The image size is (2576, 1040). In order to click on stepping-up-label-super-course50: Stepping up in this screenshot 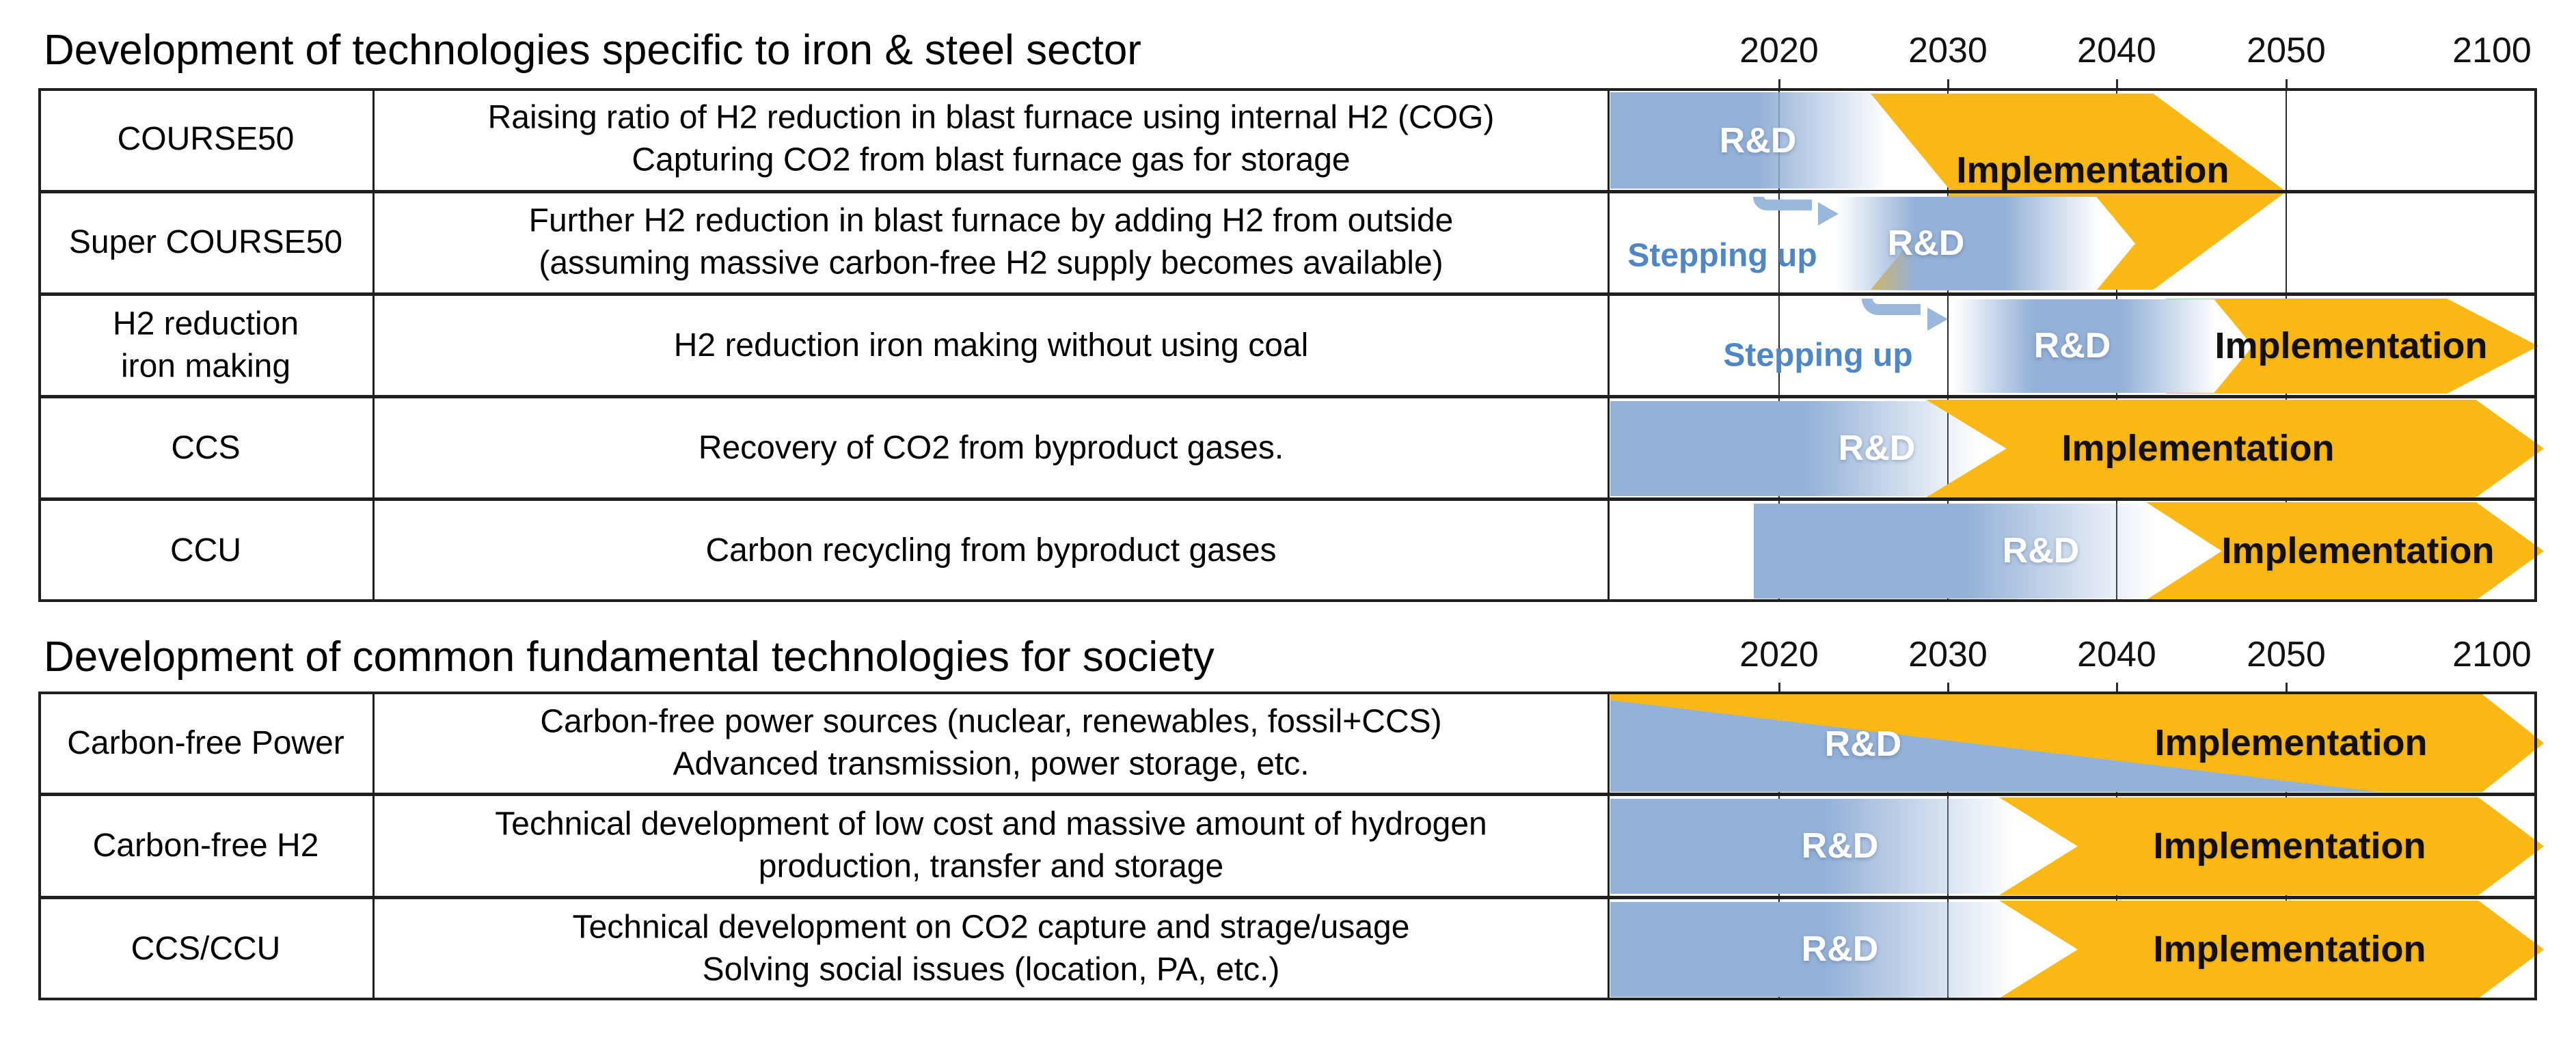, I will do `click(1722, 255)`.